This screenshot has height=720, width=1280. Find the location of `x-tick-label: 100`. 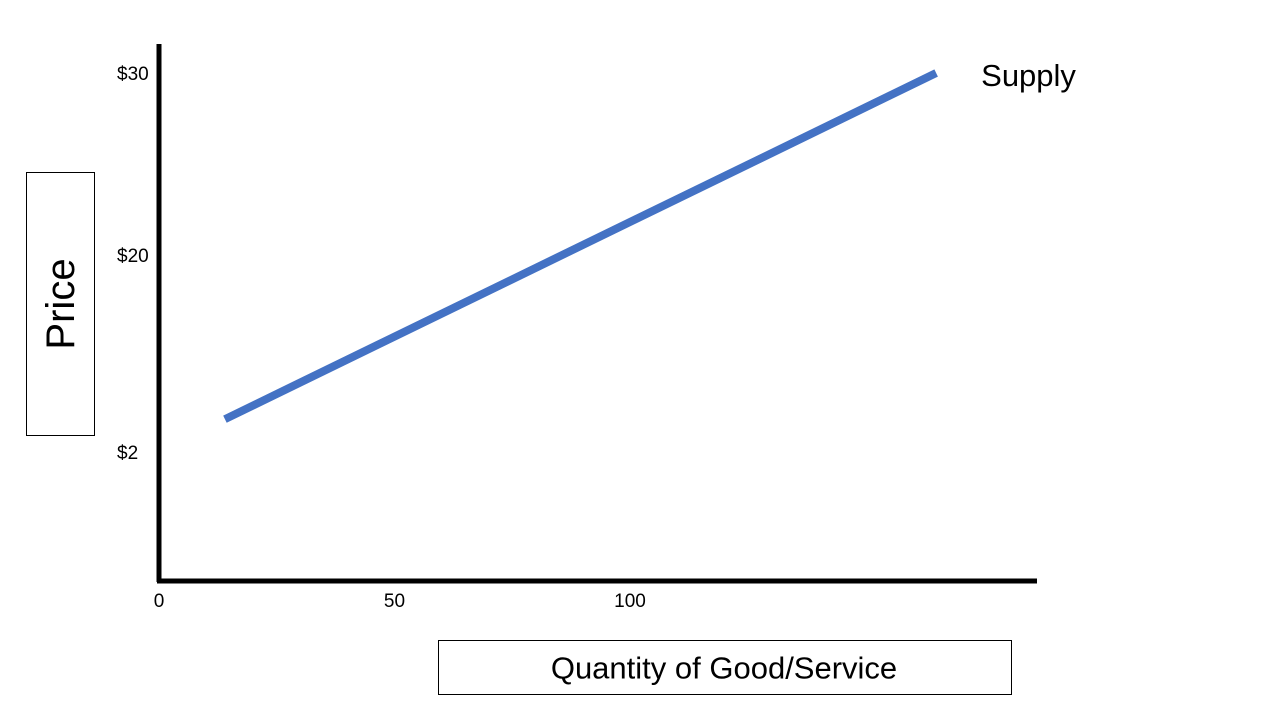

x-tick-label: 100 is located at coordinates (630, 601).